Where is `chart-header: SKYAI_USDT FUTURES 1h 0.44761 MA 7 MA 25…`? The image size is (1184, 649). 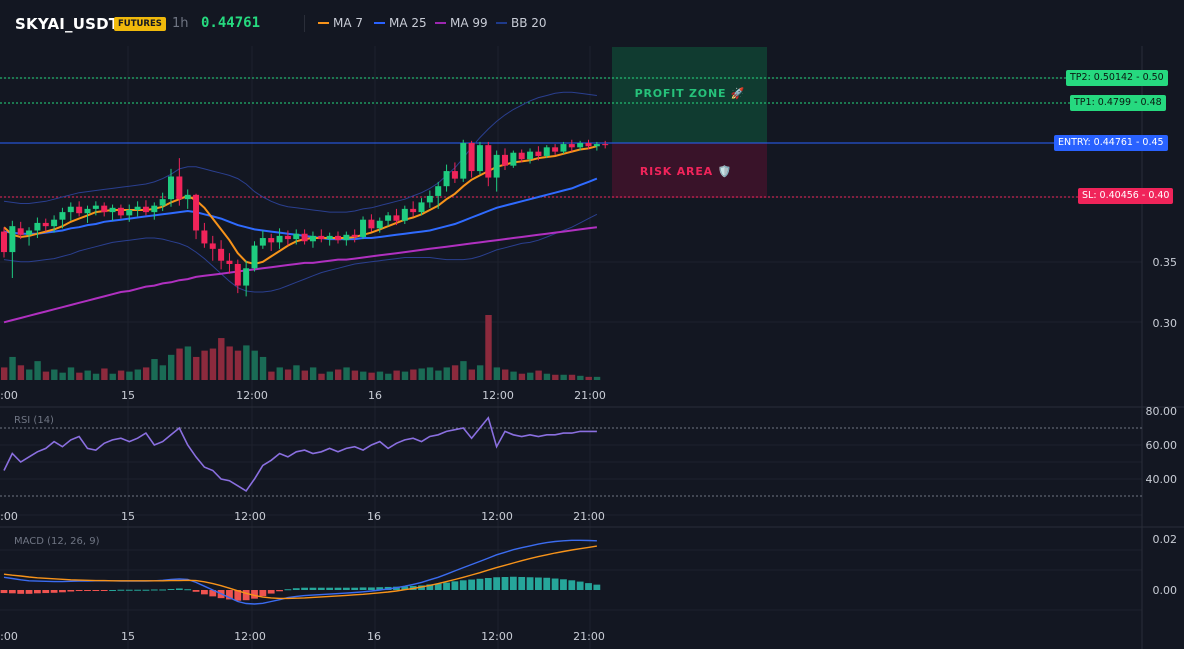
chart-header: SKYAI_USDT FUTURES 1h 0.44761 MA 7 MA 25… is located at coordinates (592, 23).